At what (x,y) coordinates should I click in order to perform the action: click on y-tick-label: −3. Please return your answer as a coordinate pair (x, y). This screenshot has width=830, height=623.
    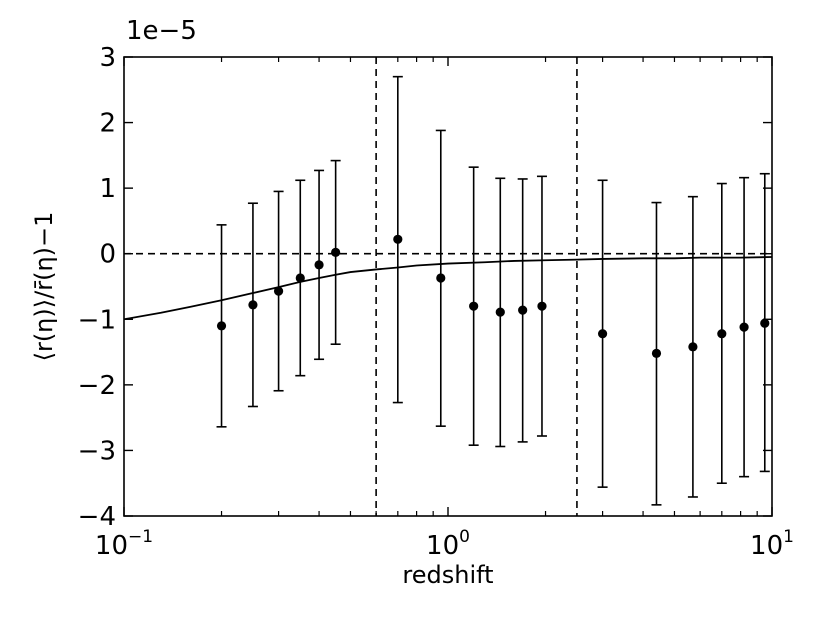
    Looking at the image, I should click on (97, 451).